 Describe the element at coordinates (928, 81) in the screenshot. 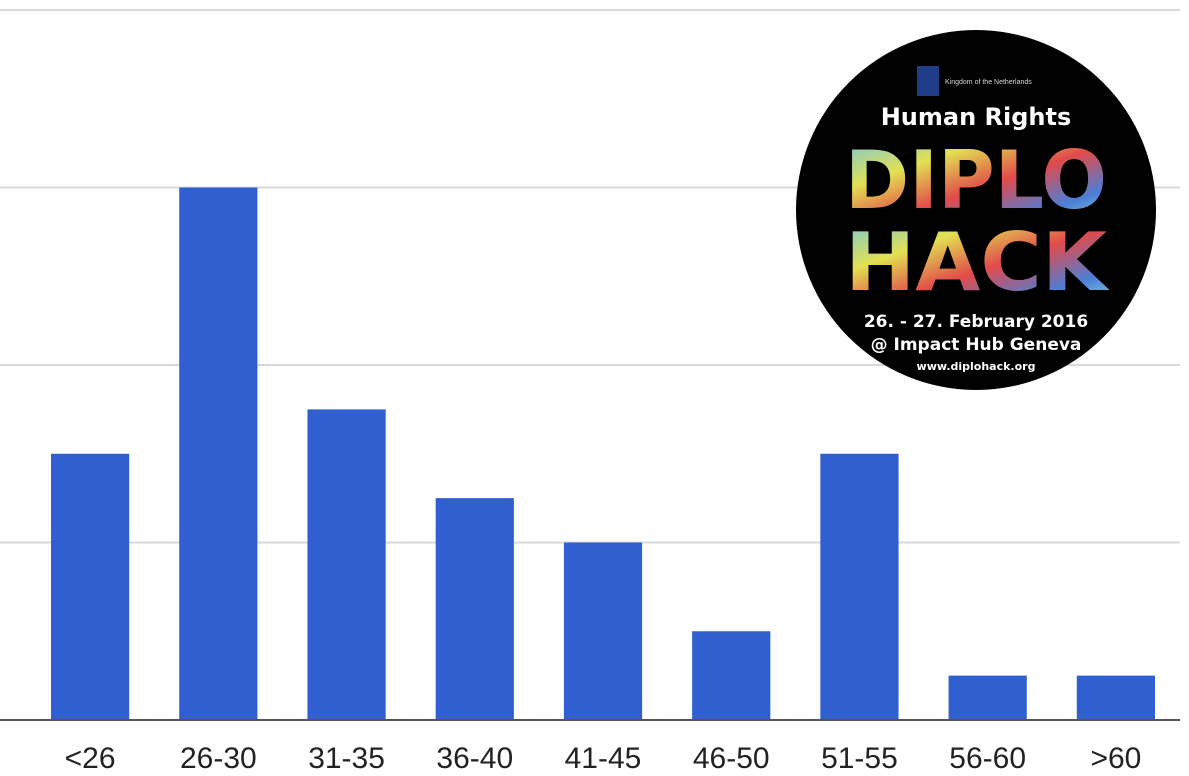

I see `netherlands-crest-icon` at that location.